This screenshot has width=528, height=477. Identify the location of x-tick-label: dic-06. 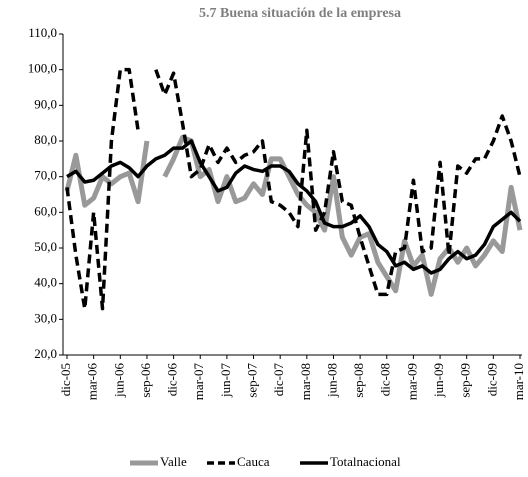
(172, 380).